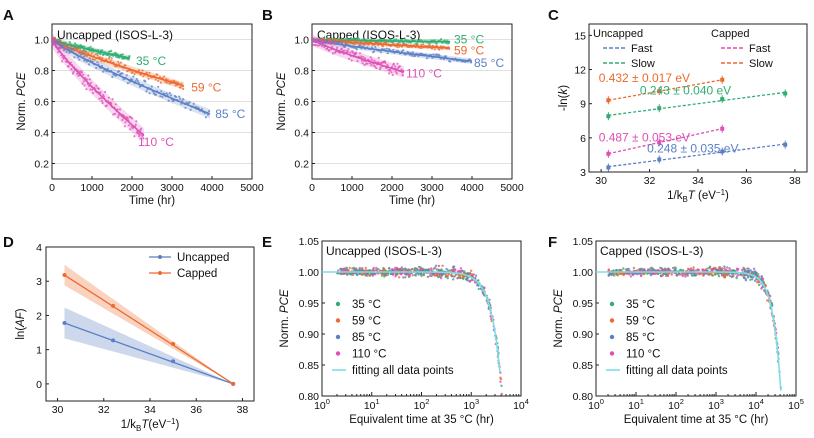 Image resolution: width=814 pixels, height=438 pixels. Describe the element at coordinates (322, 404) in the screenshot. I see `x-tick-label: 10⁰` at that location.